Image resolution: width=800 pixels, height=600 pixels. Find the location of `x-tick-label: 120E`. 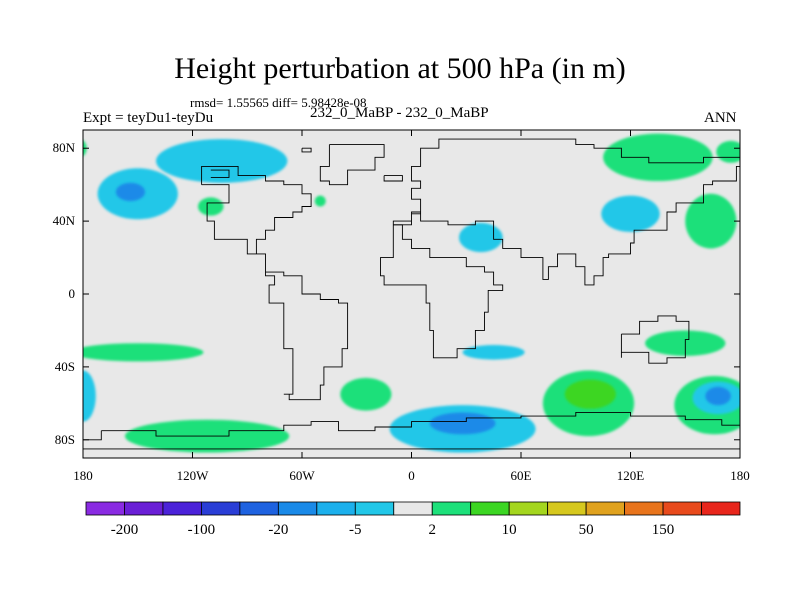

x-tick-label: 120E is located at coordinates (631, 475).